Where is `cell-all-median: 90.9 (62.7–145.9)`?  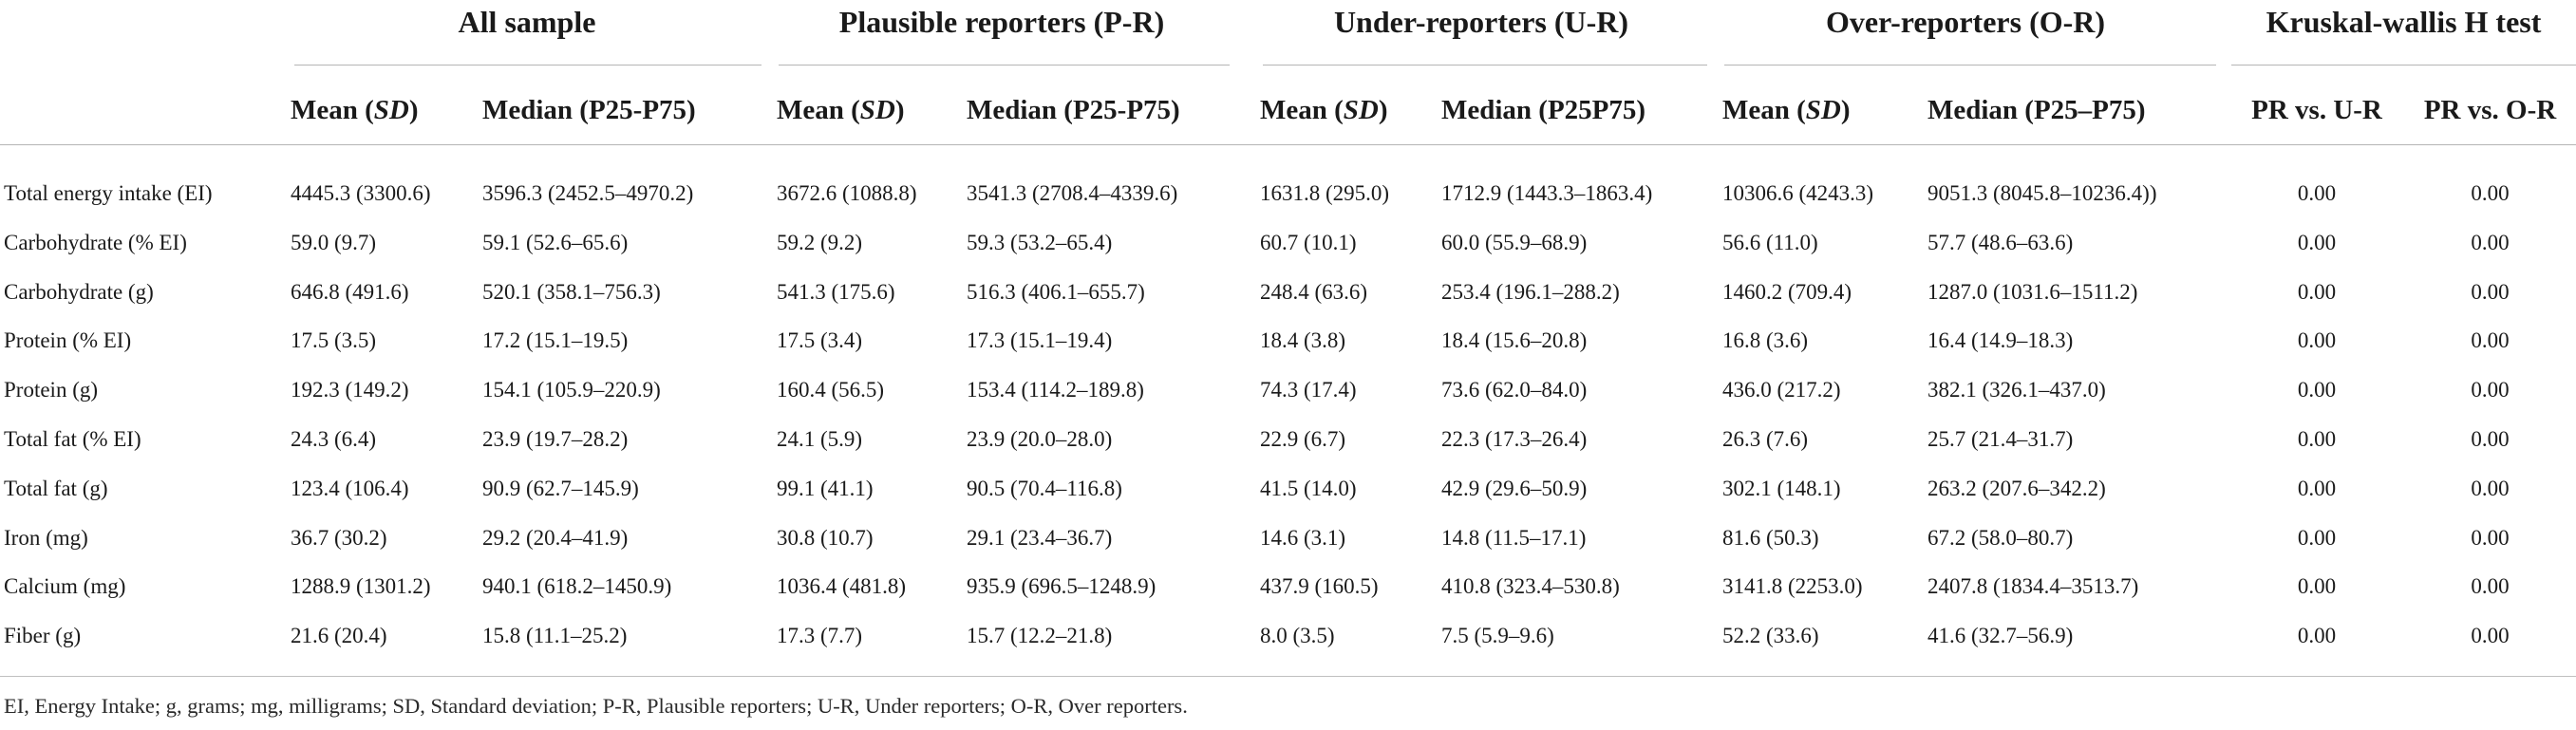 cell-all-median: 90.9 (62.7–145.9) is located at coordinates (560, 488).